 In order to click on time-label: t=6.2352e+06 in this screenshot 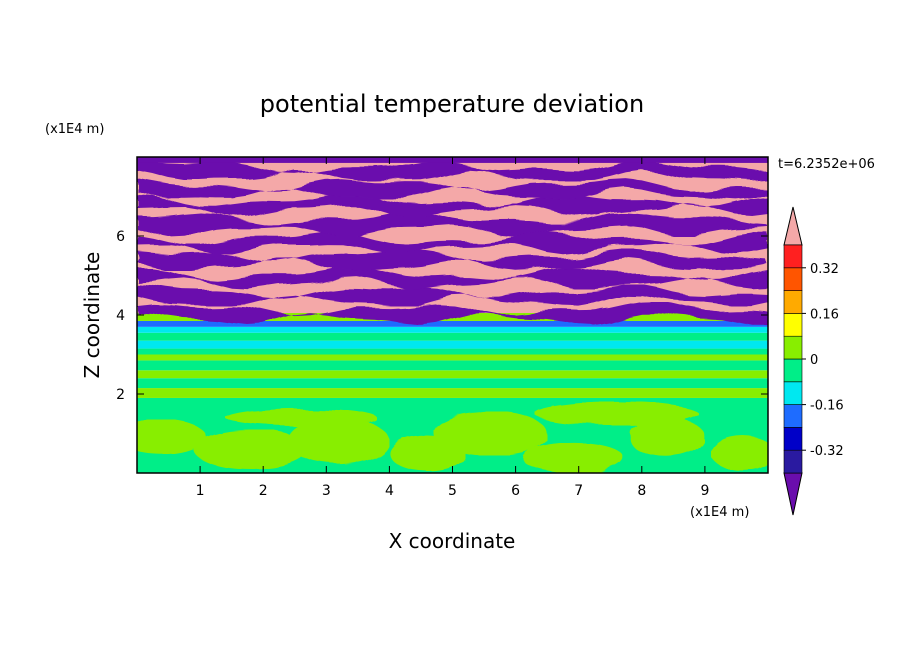, I will do `click(826, 164)`.